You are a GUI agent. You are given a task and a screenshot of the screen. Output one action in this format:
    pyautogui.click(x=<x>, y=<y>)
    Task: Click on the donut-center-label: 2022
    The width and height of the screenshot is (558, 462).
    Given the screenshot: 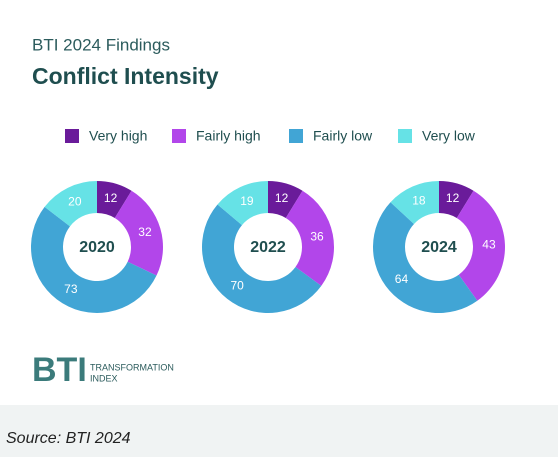 What is the action you would take?
    pyautogui.click(x=268, y=247)
    